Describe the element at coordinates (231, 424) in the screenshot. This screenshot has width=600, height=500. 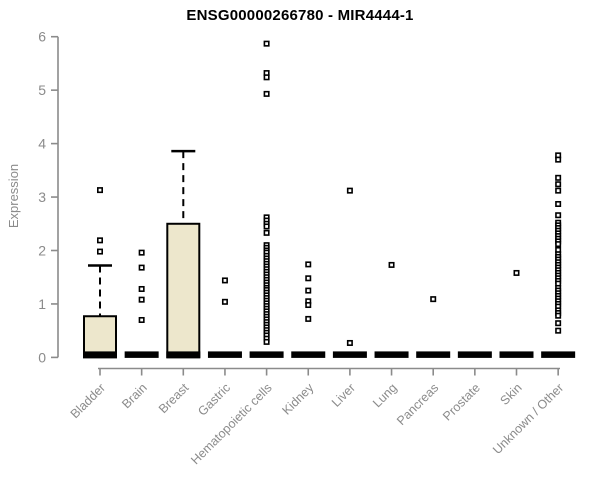
I see `x-category-label-hematopoietic-cells: Hematopoietic cells` at that location.